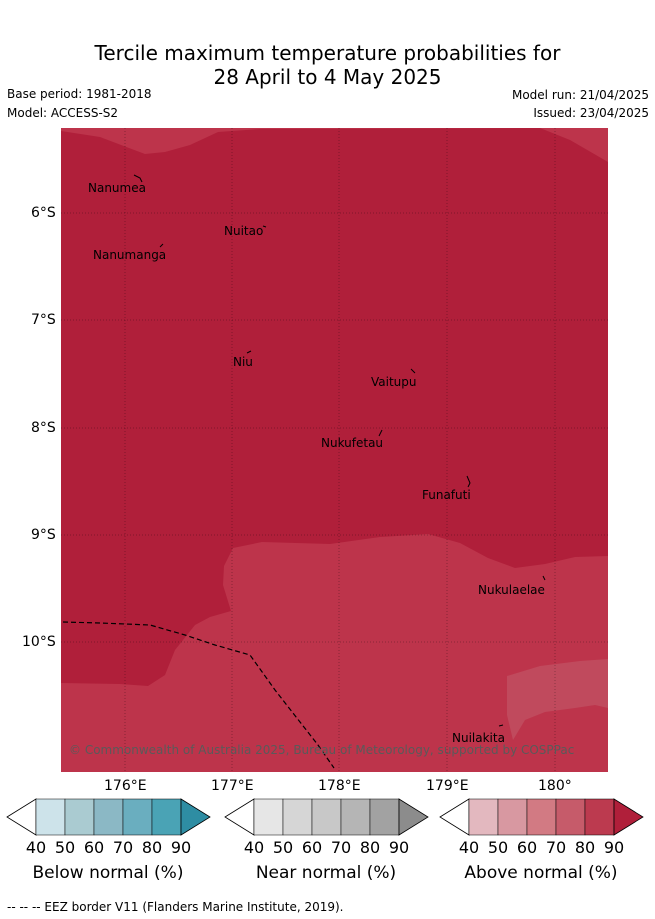 Image resolution: width=655 pixels, height=919 pixels. I want to click on island-niu-shape, so click(249, 352).